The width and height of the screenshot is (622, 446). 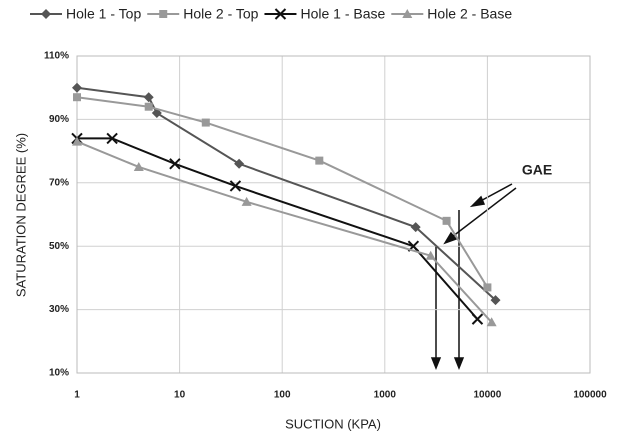 I want to click on legend-item: Hole 1 - Top, so click(x=85, y=14).